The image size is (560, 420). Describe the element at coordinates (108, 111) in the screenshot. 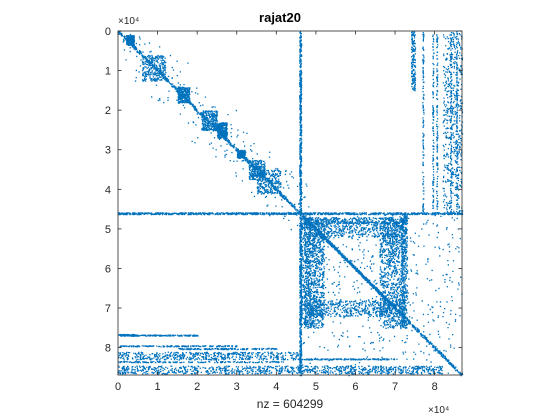

I see `y-tick-label: 2` at that location.